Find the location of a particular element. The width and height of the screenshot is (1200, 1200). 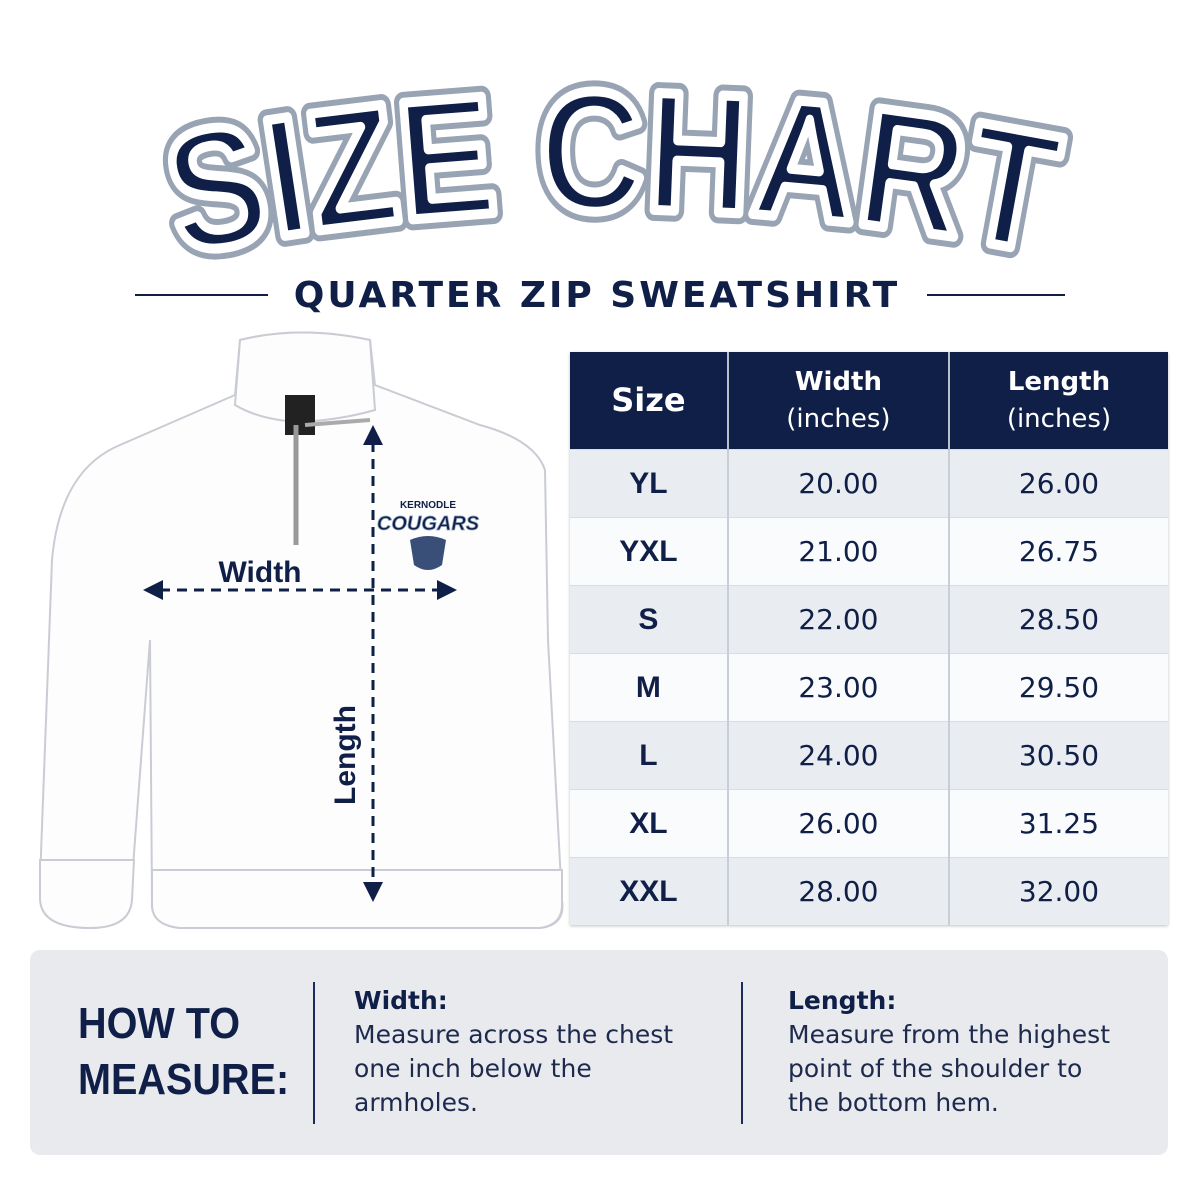

value-cell: 22.00 is located at coordinates (837, 619).